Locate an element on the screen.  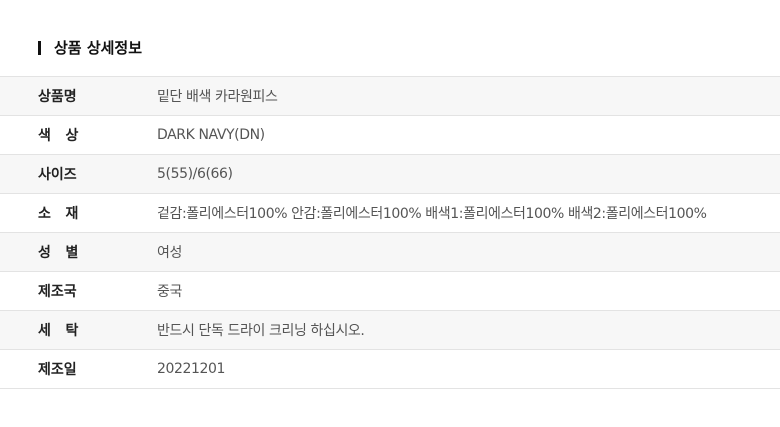
title-bar-marker is located at coordinates (39, 47).